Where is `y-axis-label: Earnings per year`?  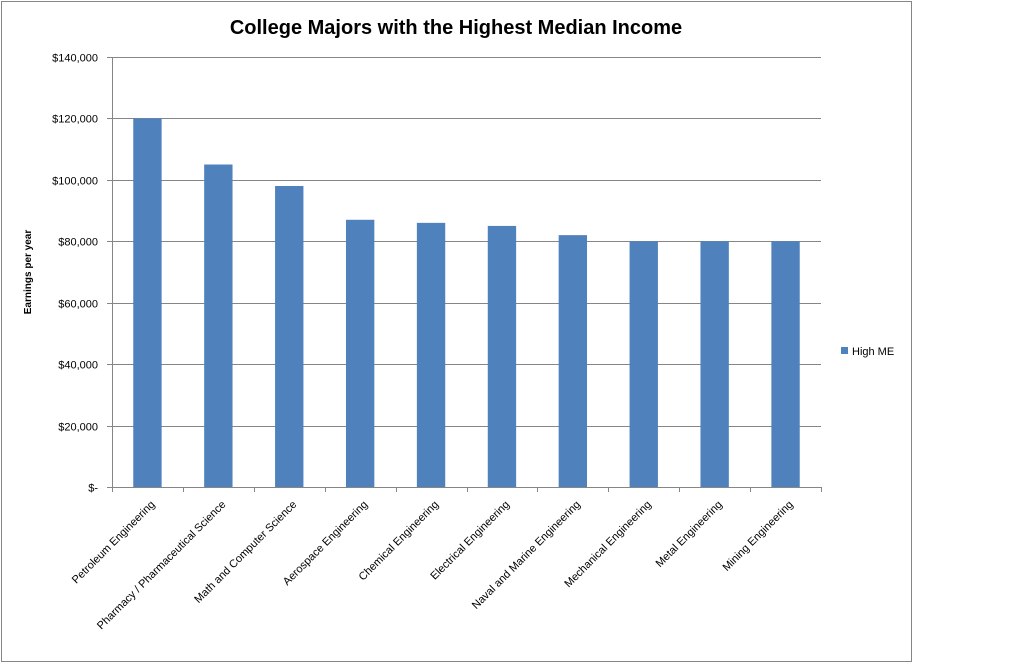
y-axis-label: Earnings per year is located at coordinates (28, 272).